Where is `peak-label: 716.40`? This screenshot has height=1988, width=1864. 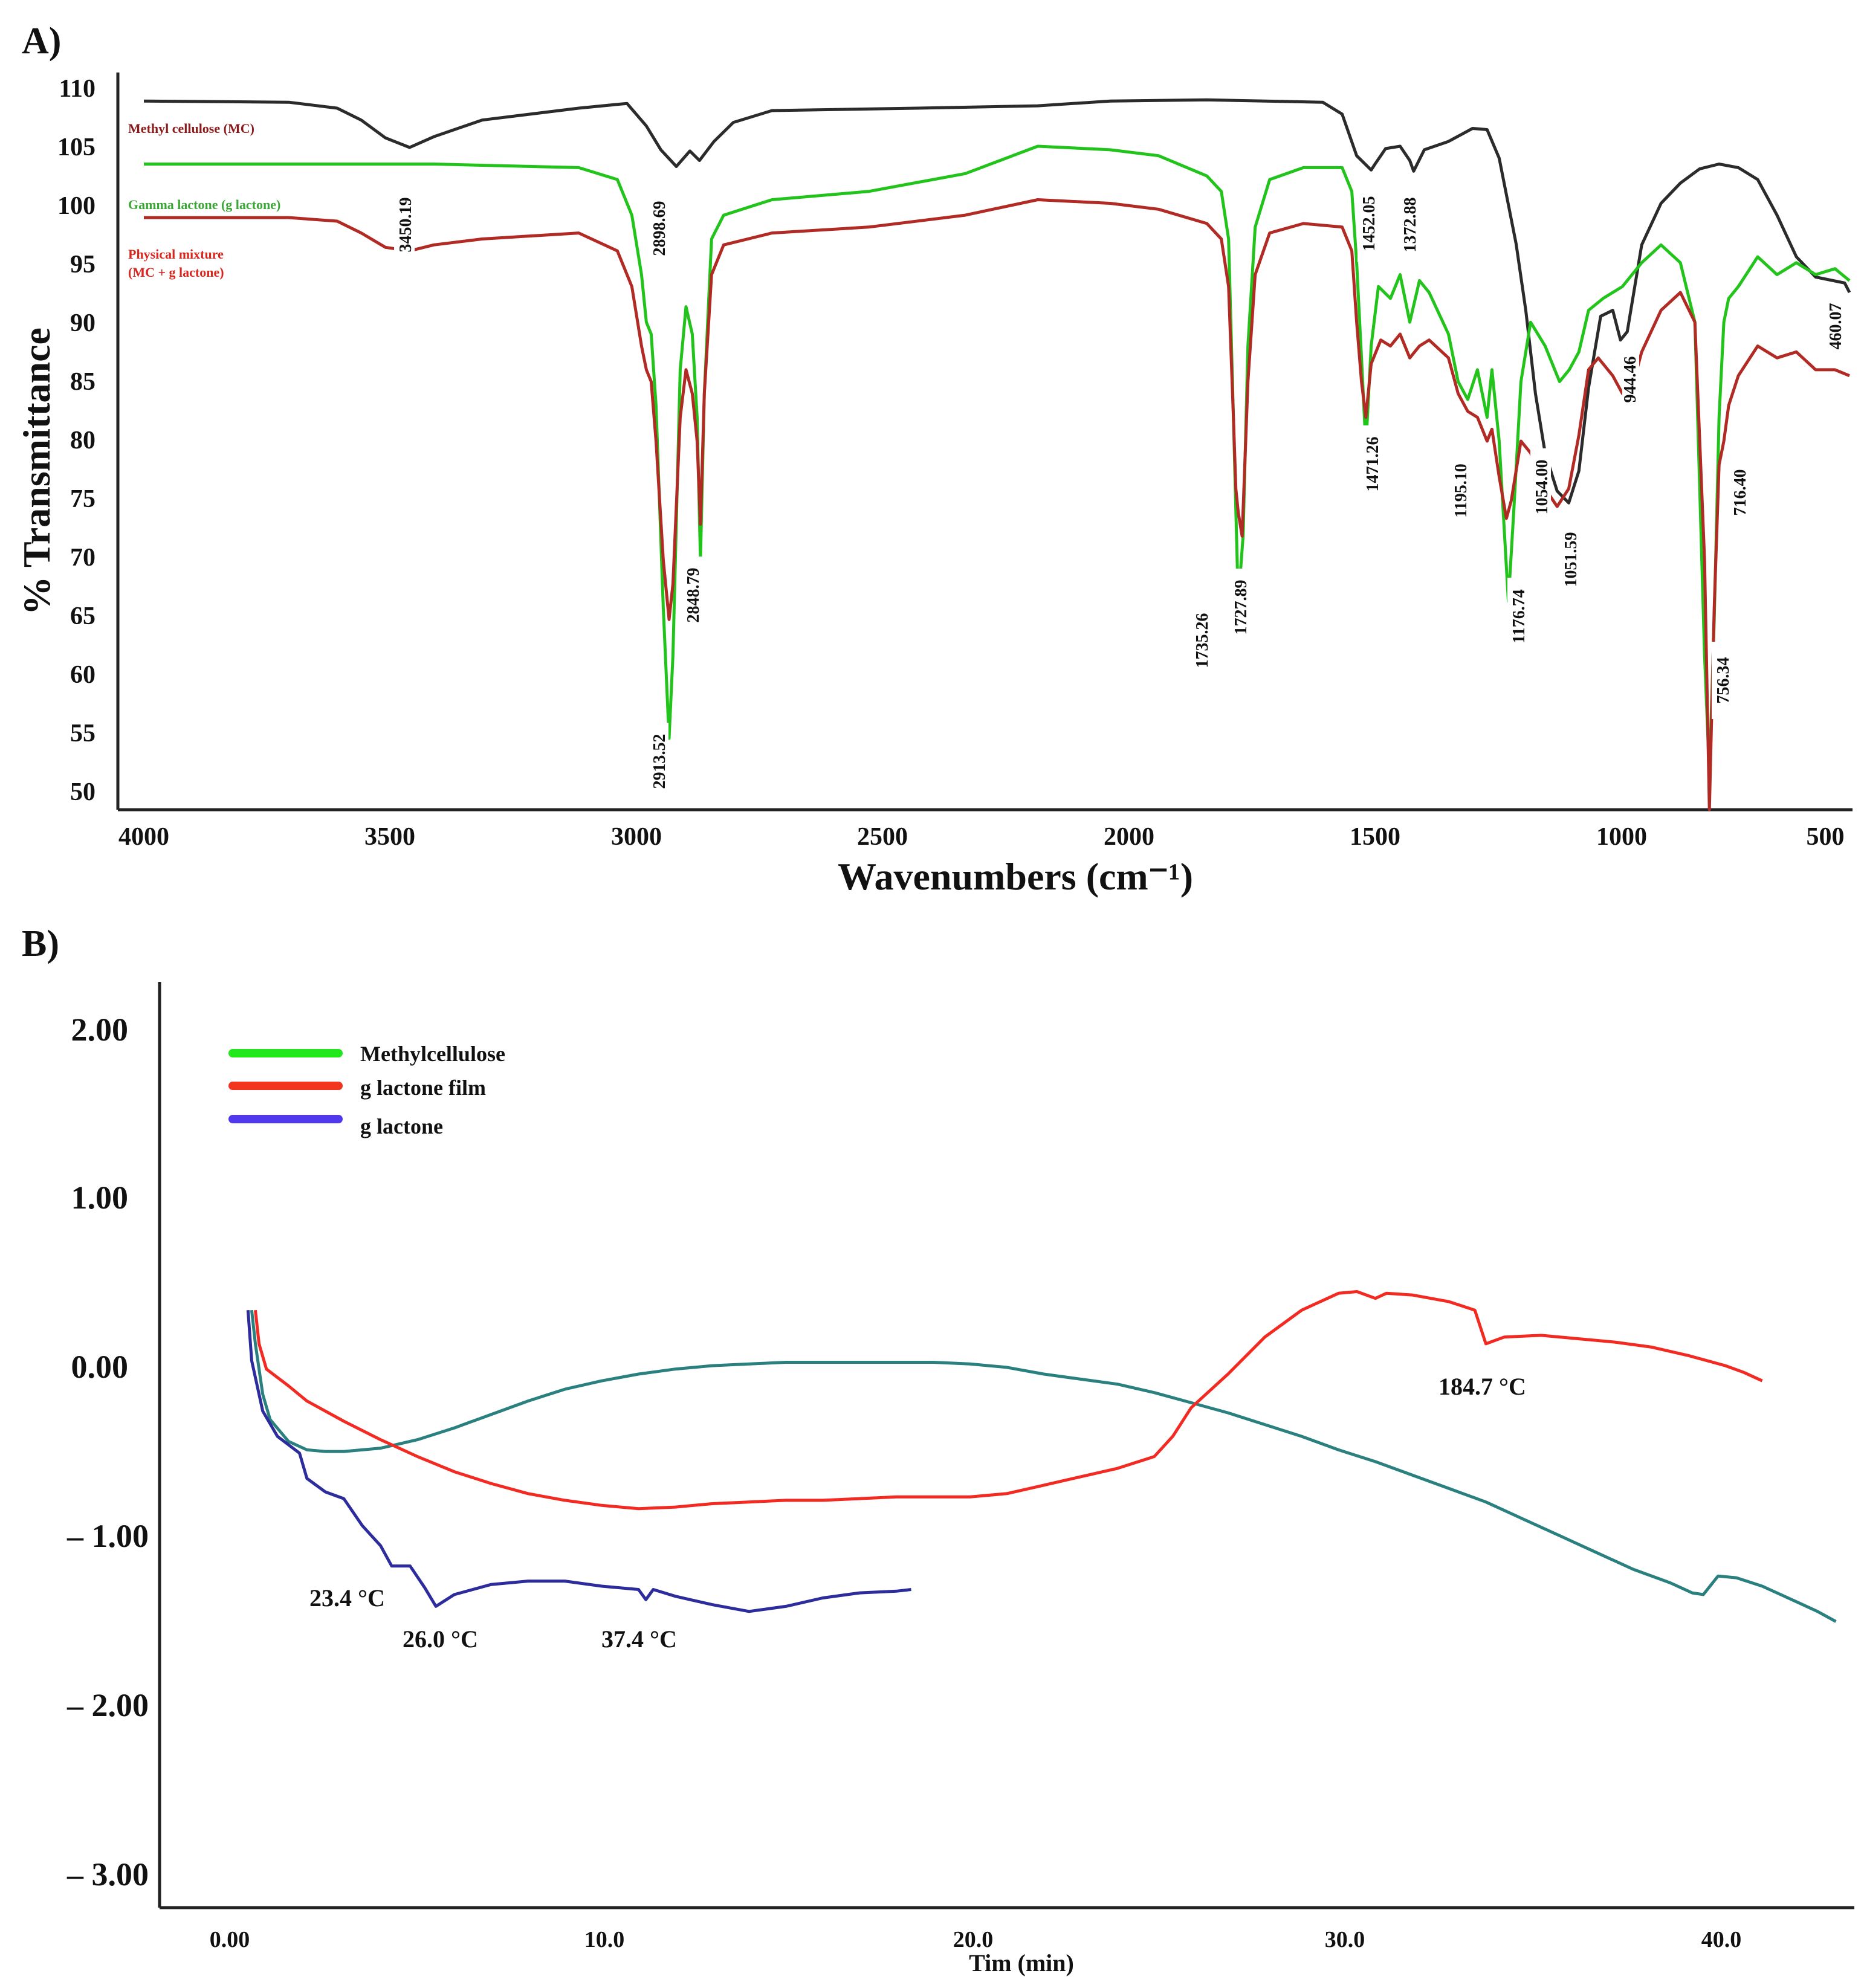
peak-label: 716.40 is located at coordinates (1740, 493).